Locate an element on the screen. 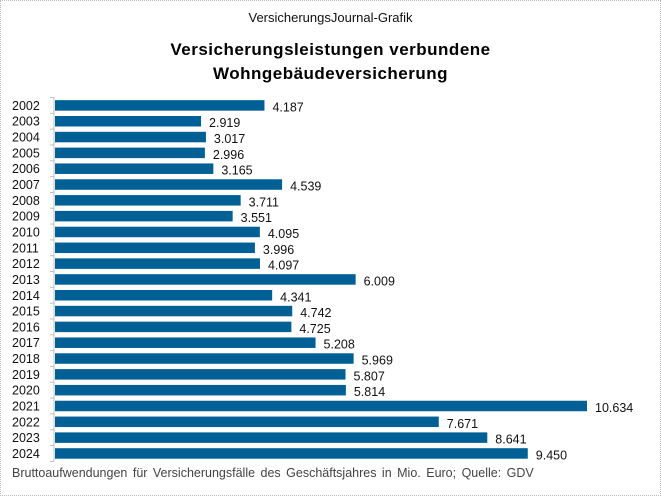 The height and width of the screenshot is (496, 661). data-label: 4.725 is located at coordinates (314, 329).